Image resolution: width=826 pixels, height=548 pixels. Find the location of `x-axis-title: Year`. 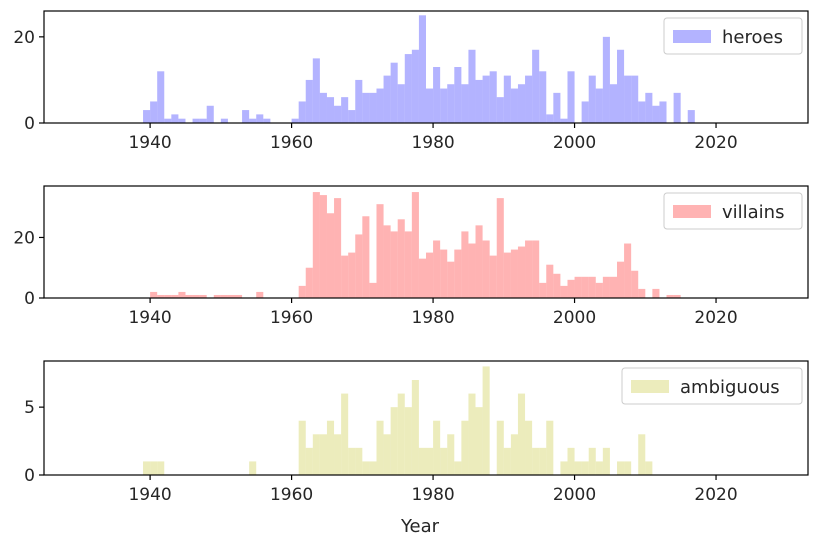

x-axis-title: Year is located at coordinates (420, 526).